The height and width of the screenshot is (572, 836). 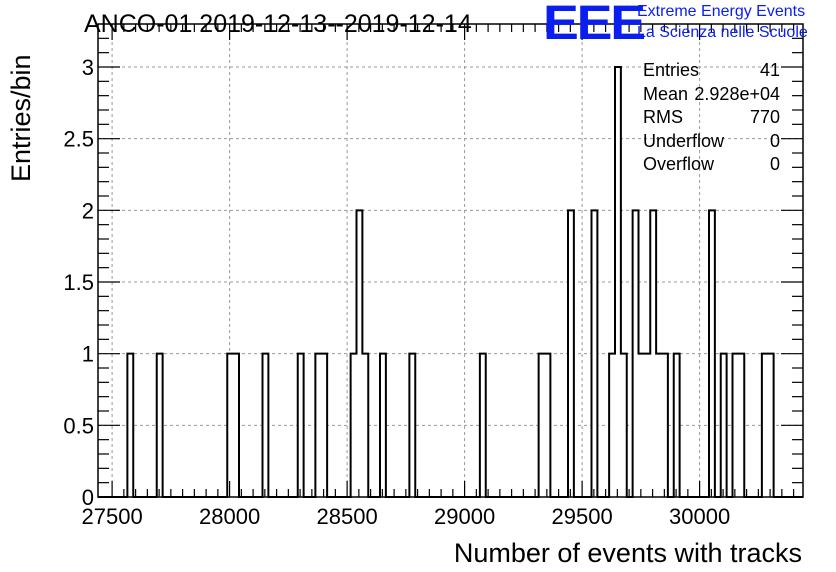 What do you see at coordinates (769, 70) in the screenshot?
I see `stat-value: 41` at bounding box center [769, 70].